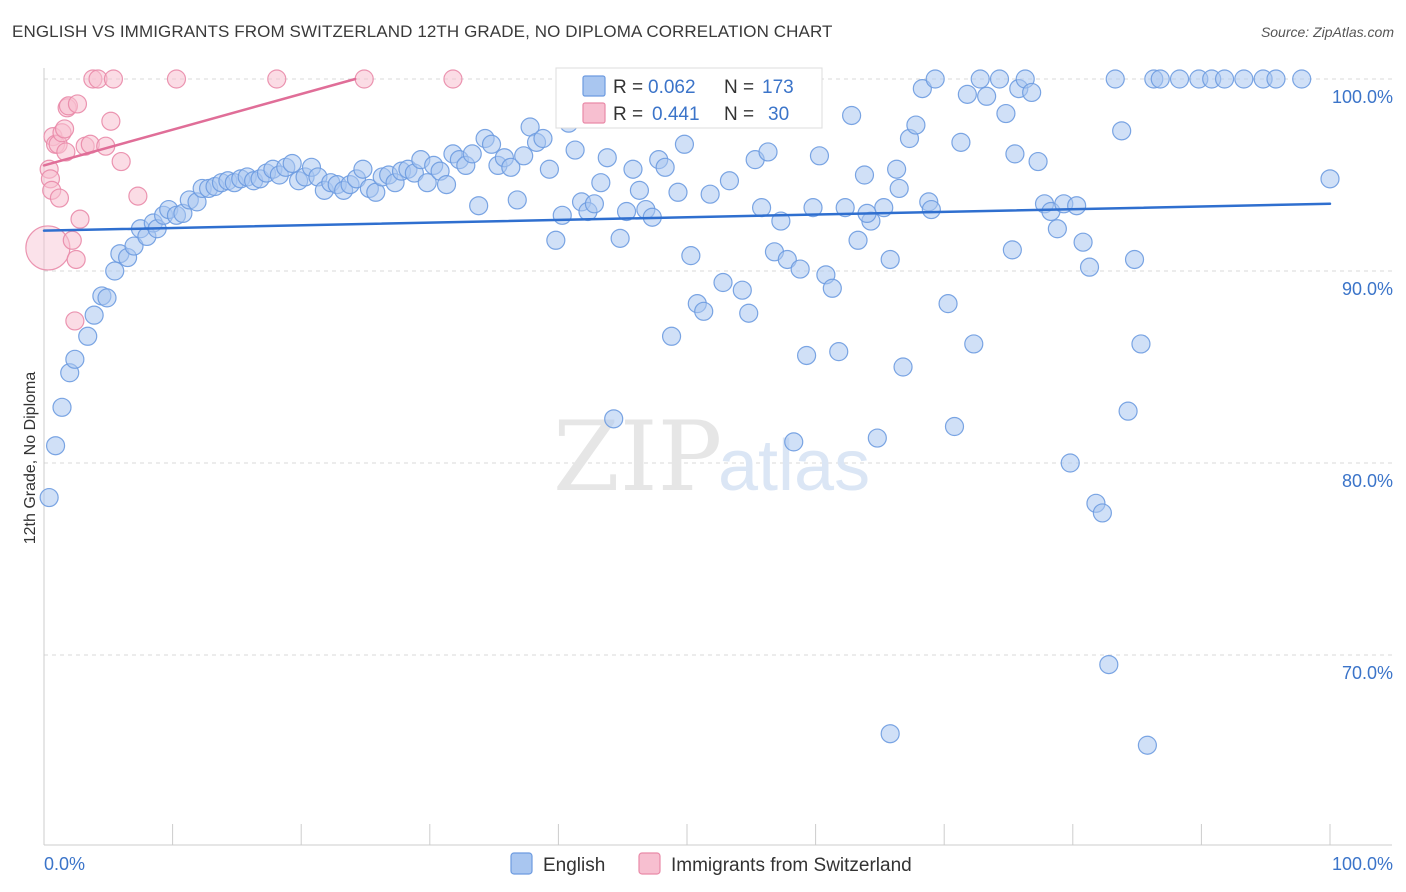 This screenshot has width=1406, height=892. I want to click on legend-english-r-value: 0.062, so click(672, 87).